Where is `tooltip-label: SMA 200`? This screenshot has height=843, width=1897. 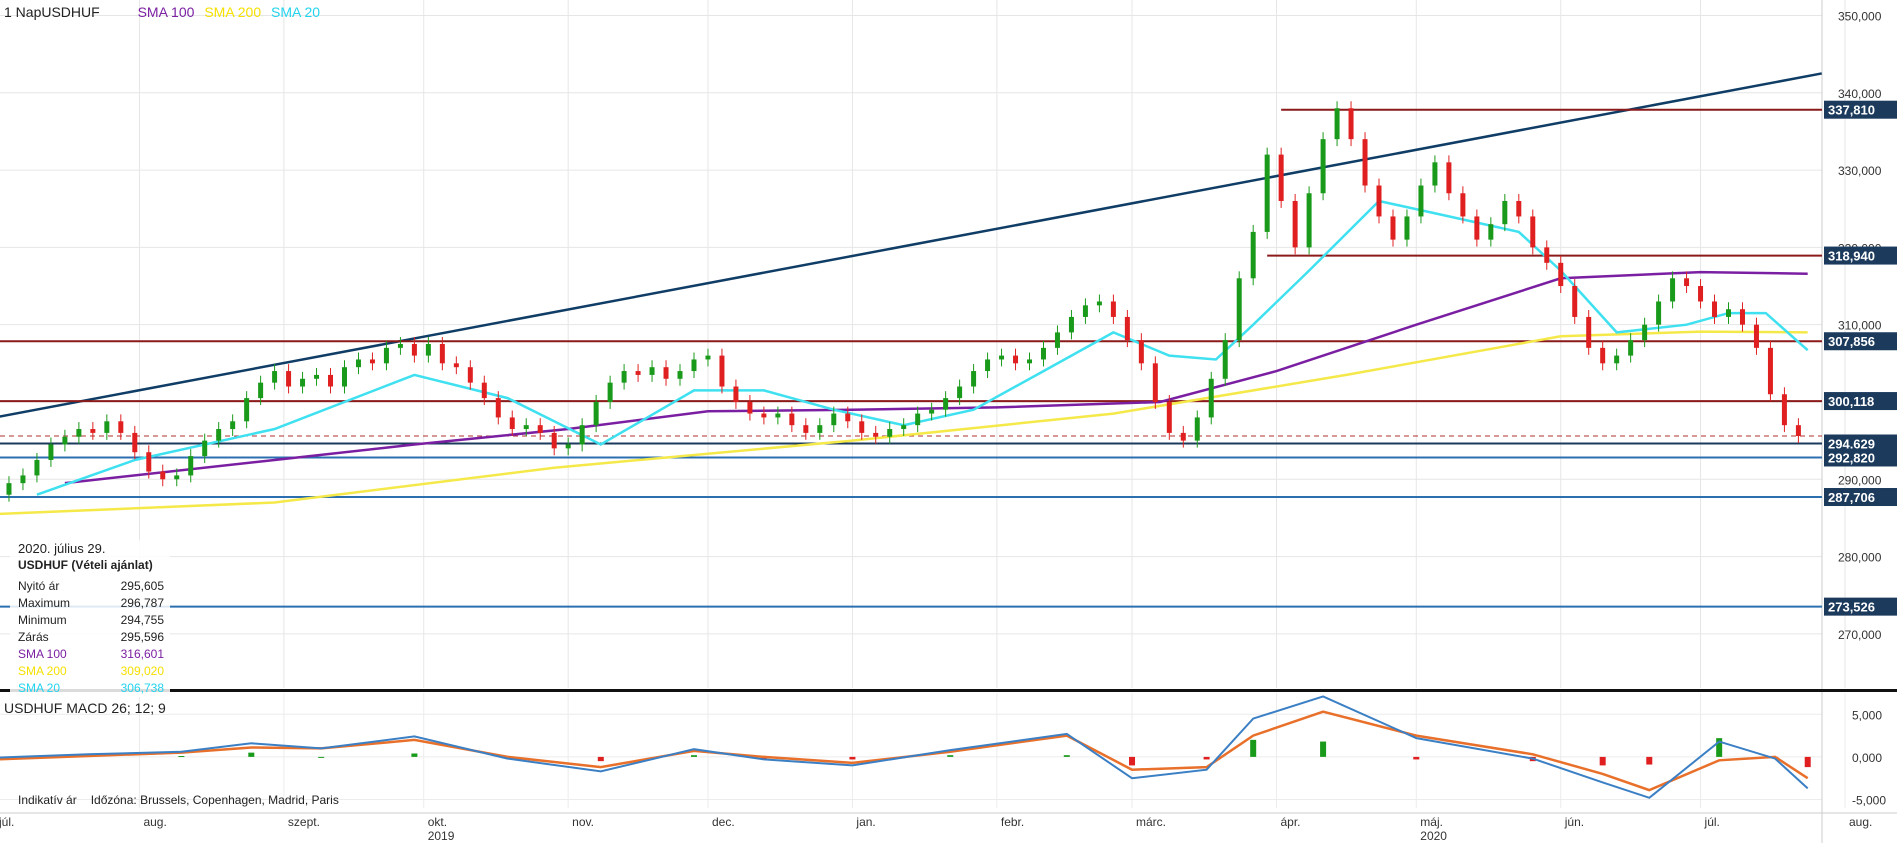
tooltip-label: SMA 200 is located at coordinates (42, 671).